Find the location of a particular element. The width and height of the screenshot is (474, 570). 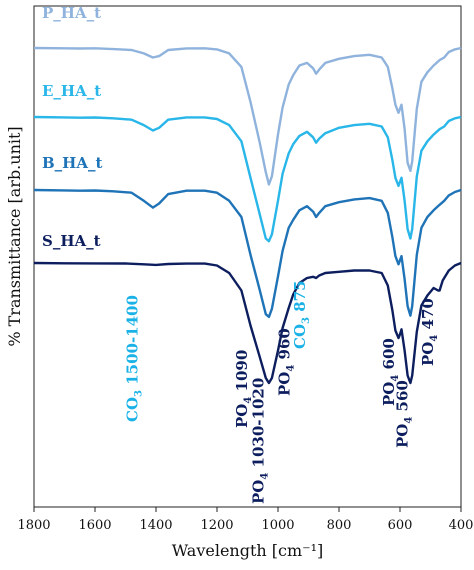

annotation-co3-1500-1400: CO3 1500-1400 is located at coordinates (134, 358).